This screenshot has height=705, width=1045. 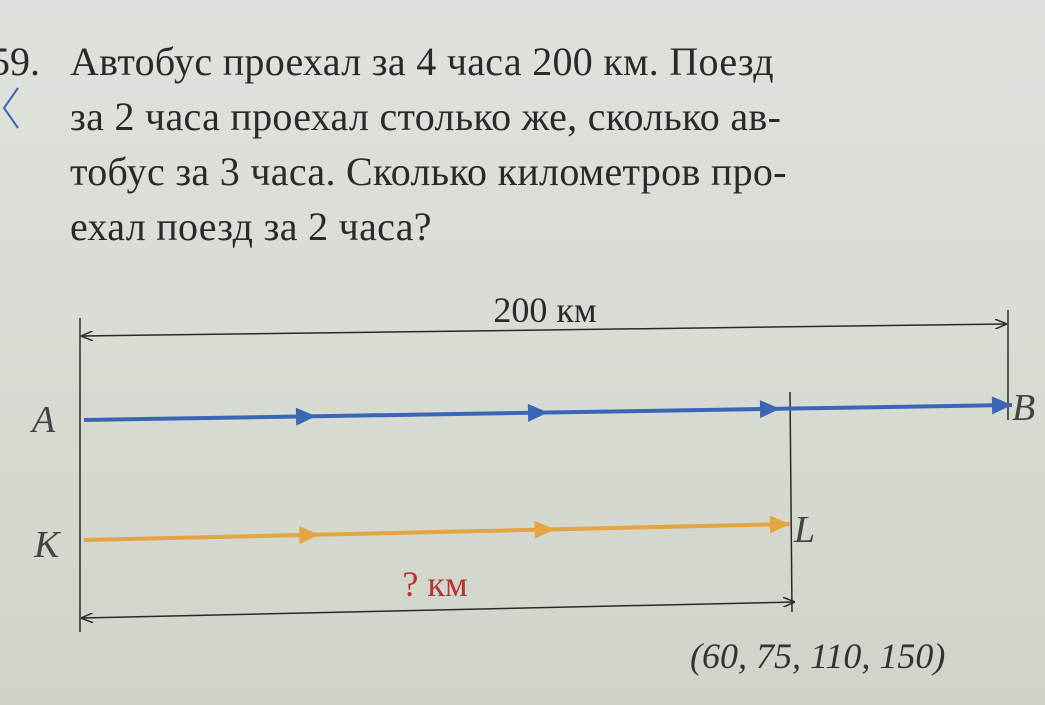 I want to click on train-segment-line, so click(x=437, y=532).